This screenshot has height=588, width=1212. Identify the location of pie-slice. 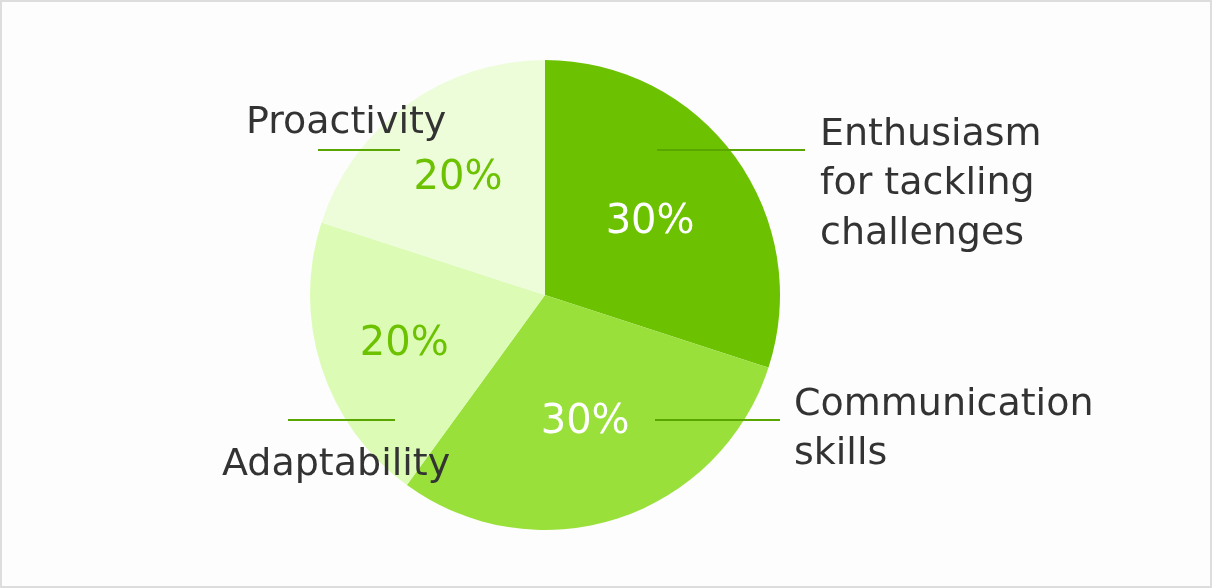
(662, 214).